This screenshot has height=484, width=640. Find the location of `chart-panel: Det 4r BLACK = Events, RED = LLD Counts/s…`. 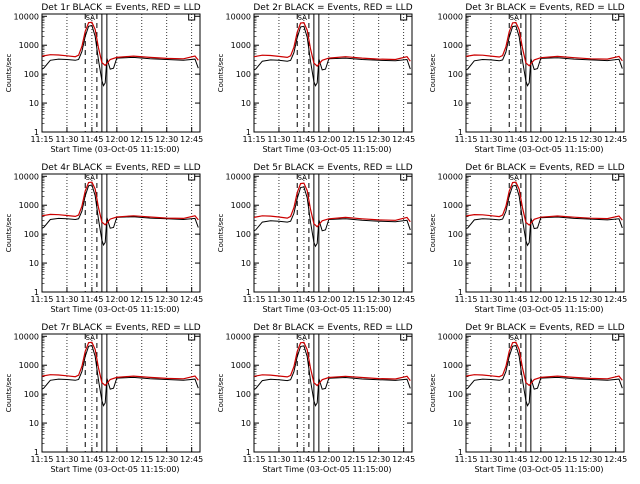

chart-panel: Det 4r BLACK = Events, RED = LLD Counts/s… is located at coordinates (104, 238).